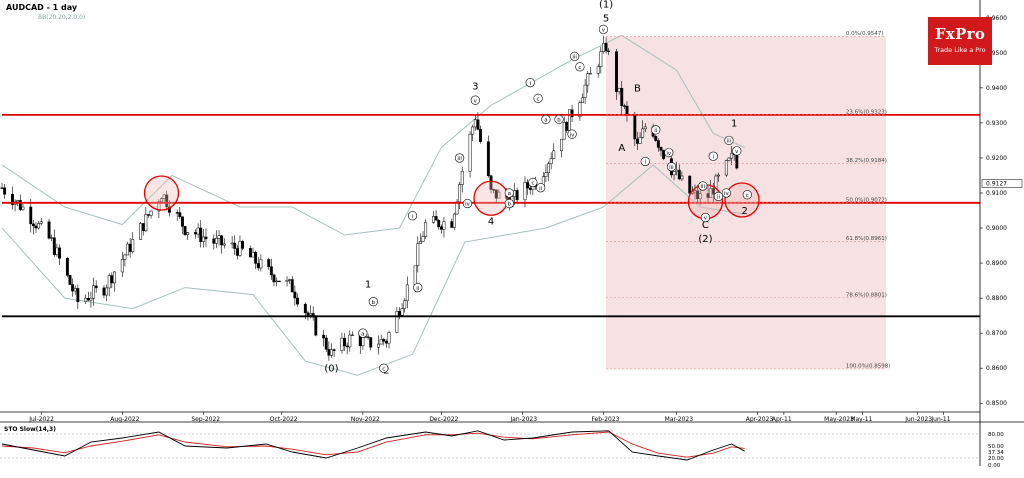  Describe the element at coordinates (866, 112) in the screenshot. I see `fib-label: 23.6%(0.9323)` at that location.